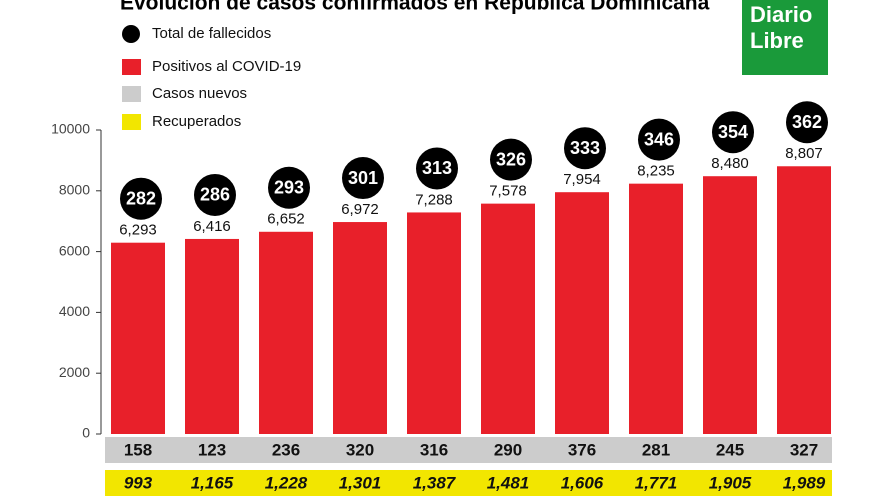 The height and width of the screenshot is (504, 896). What do you see at coordinates (86, 433) in the screenshot?
I see `y-tick-label: 0` at bounding box center [86, 433].